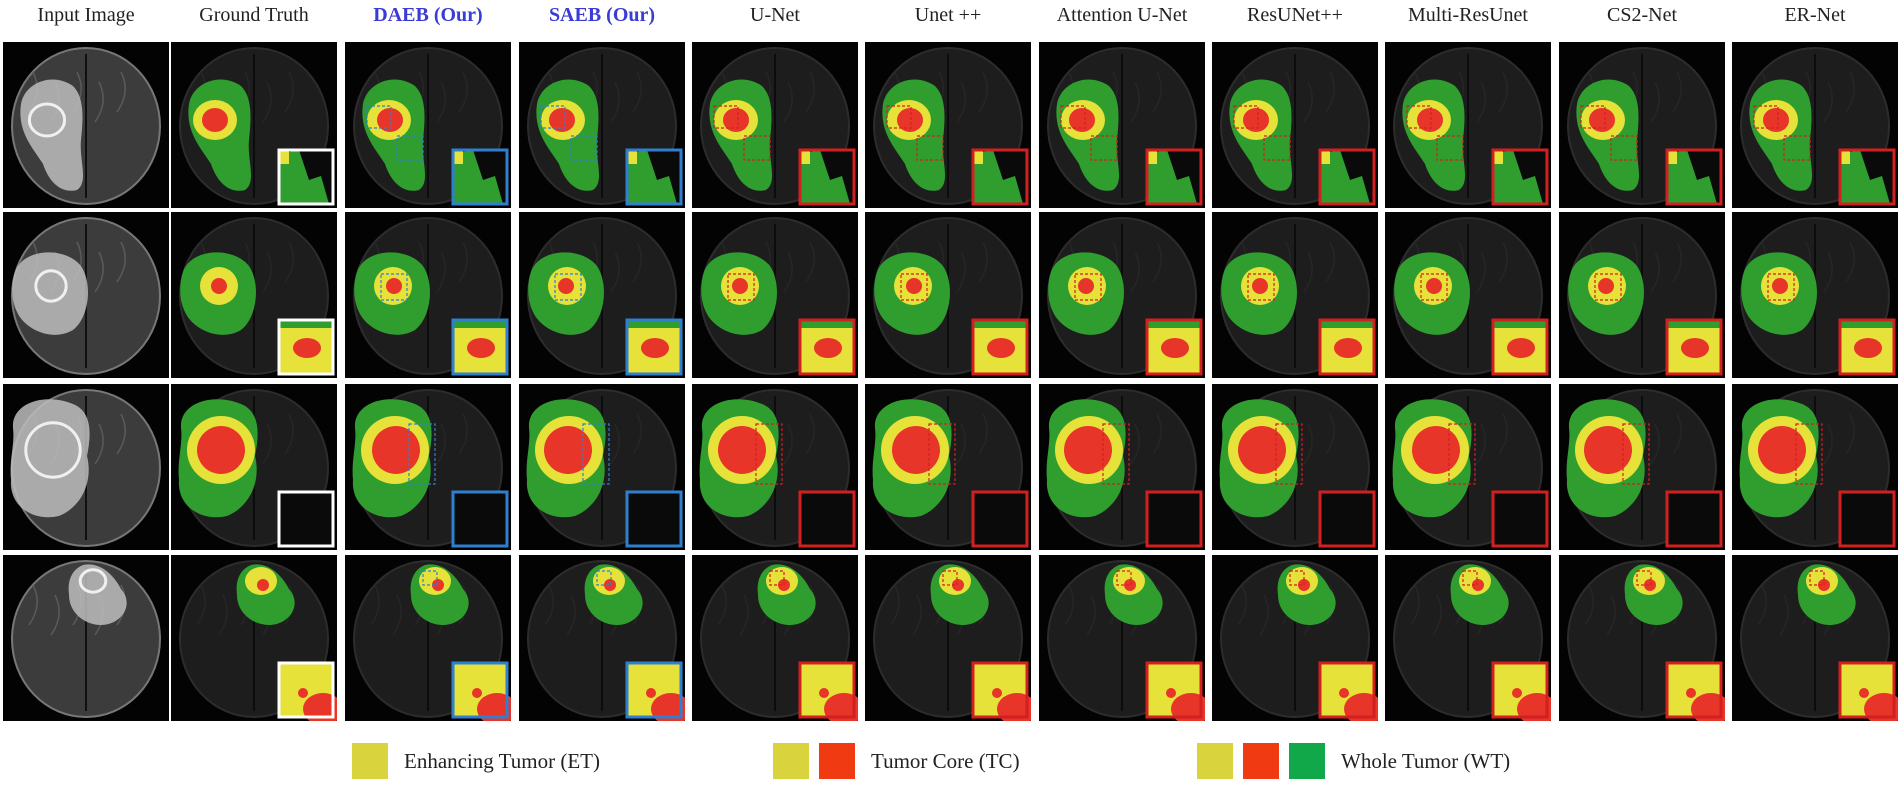 The image size is (1901, 785). I want to click on column-header: Multi-ResUnet, so click(1468, 15).